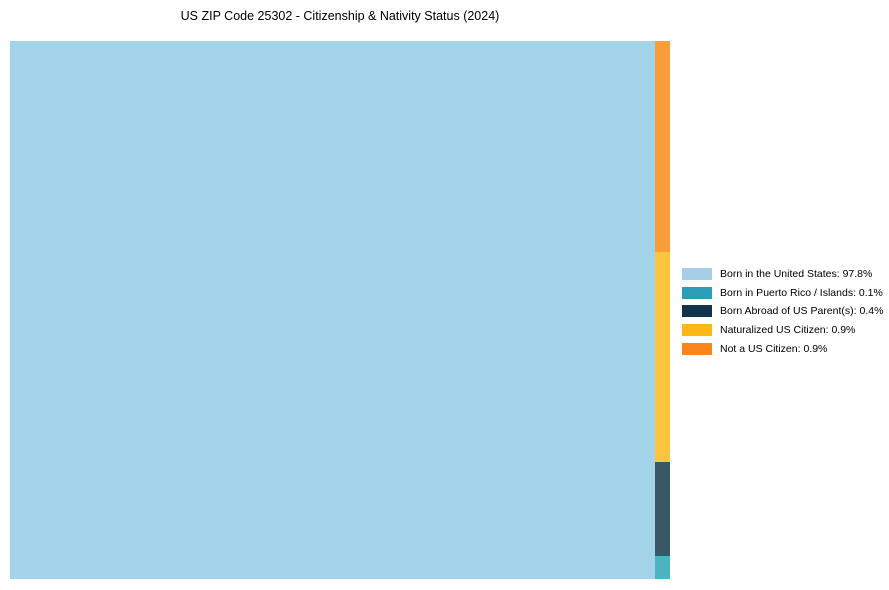 The height and width of the screenshot is (590, 889). What do you see at coordinates (774, 348) in the screenshot?
I see `legend-label: Not a US Citizen: 0.9%` at bounding box center [774, 348].